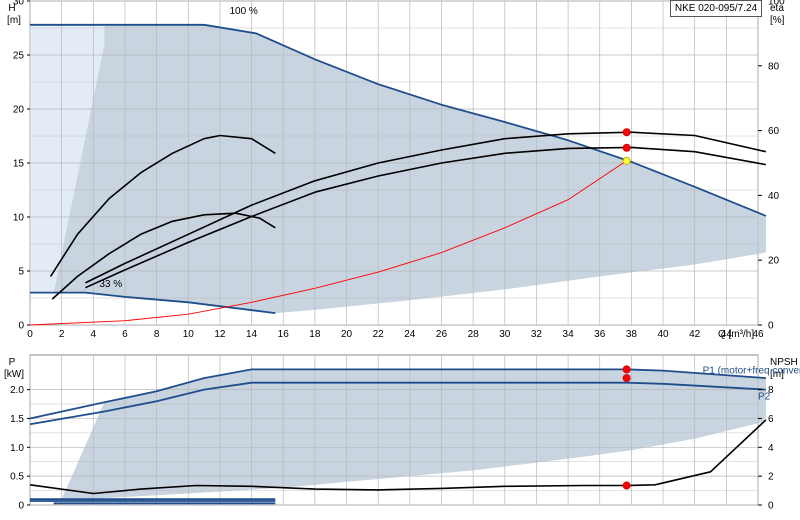 This screenshot has height=520, width=800. What do you see at coordinates (442, 334) in the screenshot?
I see `x-tick-label: 26` at bounding box center [442, 334].